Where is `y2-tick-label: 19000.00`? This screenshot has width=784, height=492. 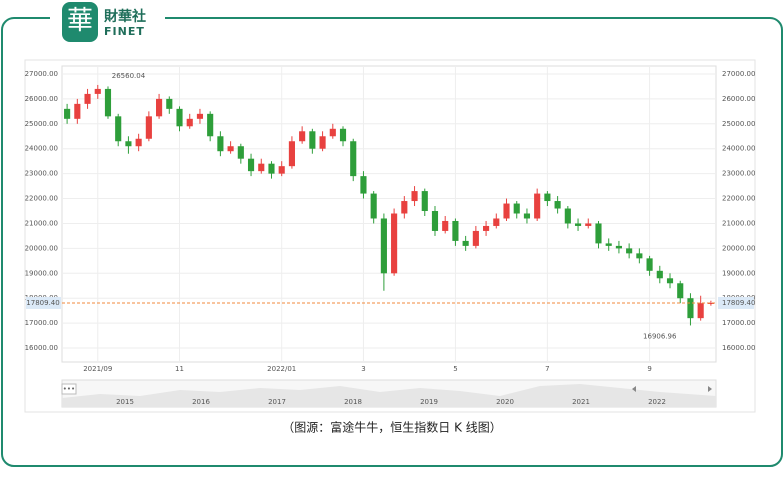
y2-tick-label: 19000.00 is located at coordinates (738, 273).